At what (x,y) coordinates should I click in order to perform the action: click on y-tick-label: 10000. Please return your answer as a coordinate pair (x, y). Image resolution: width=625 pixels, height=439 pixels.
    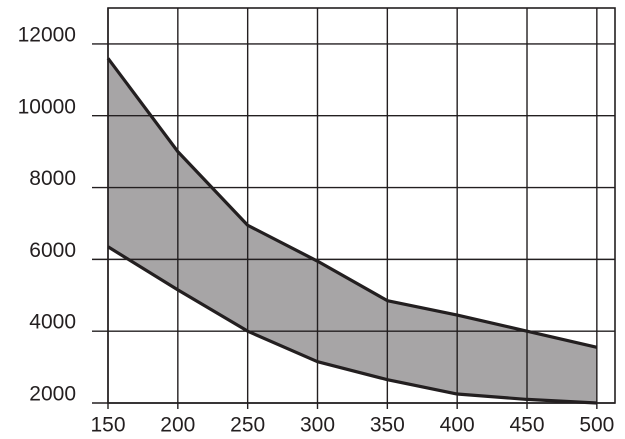
    Looking at the image, I should click on (47, 106).